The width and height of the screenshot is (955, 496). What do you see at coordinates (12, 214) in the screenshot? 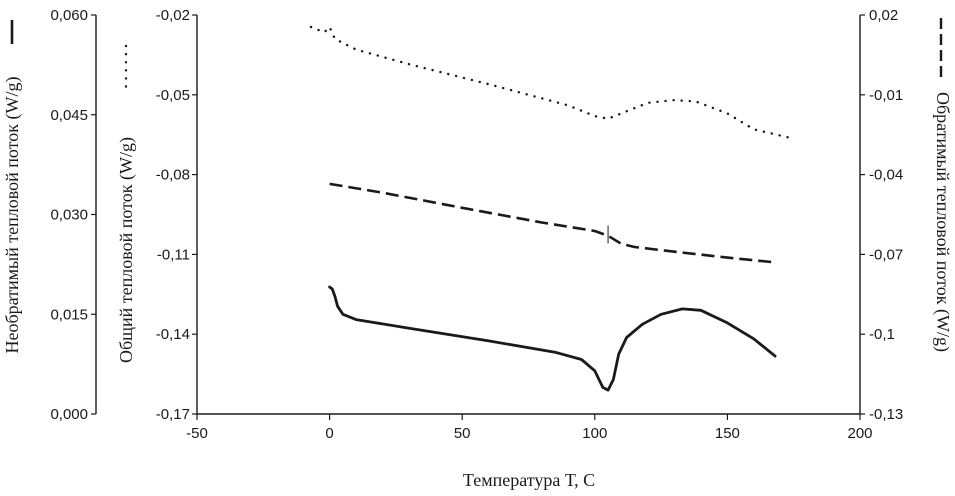
I see `left-outer-axis-title: Необратимый тепловой поток (W/g)` at bounding box center [12, 214].